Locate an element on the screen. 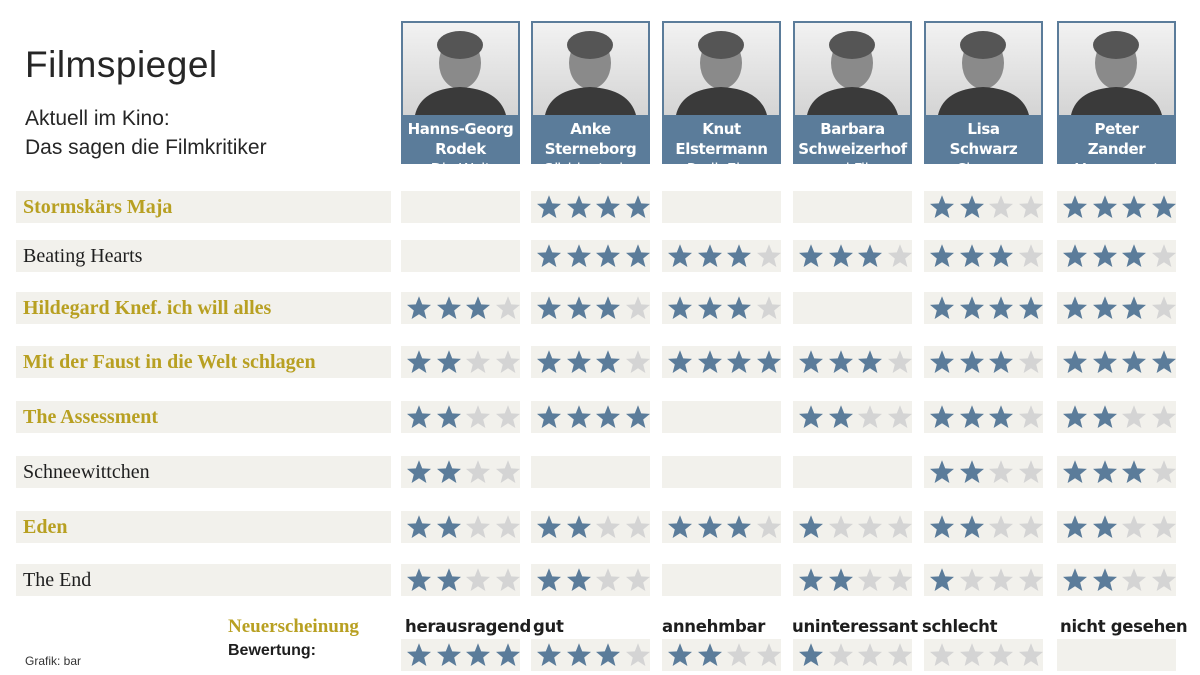 The width and height of the screenshot is (1200, 675). critic-first-name: Lisa is located at coordinates (983, 129).